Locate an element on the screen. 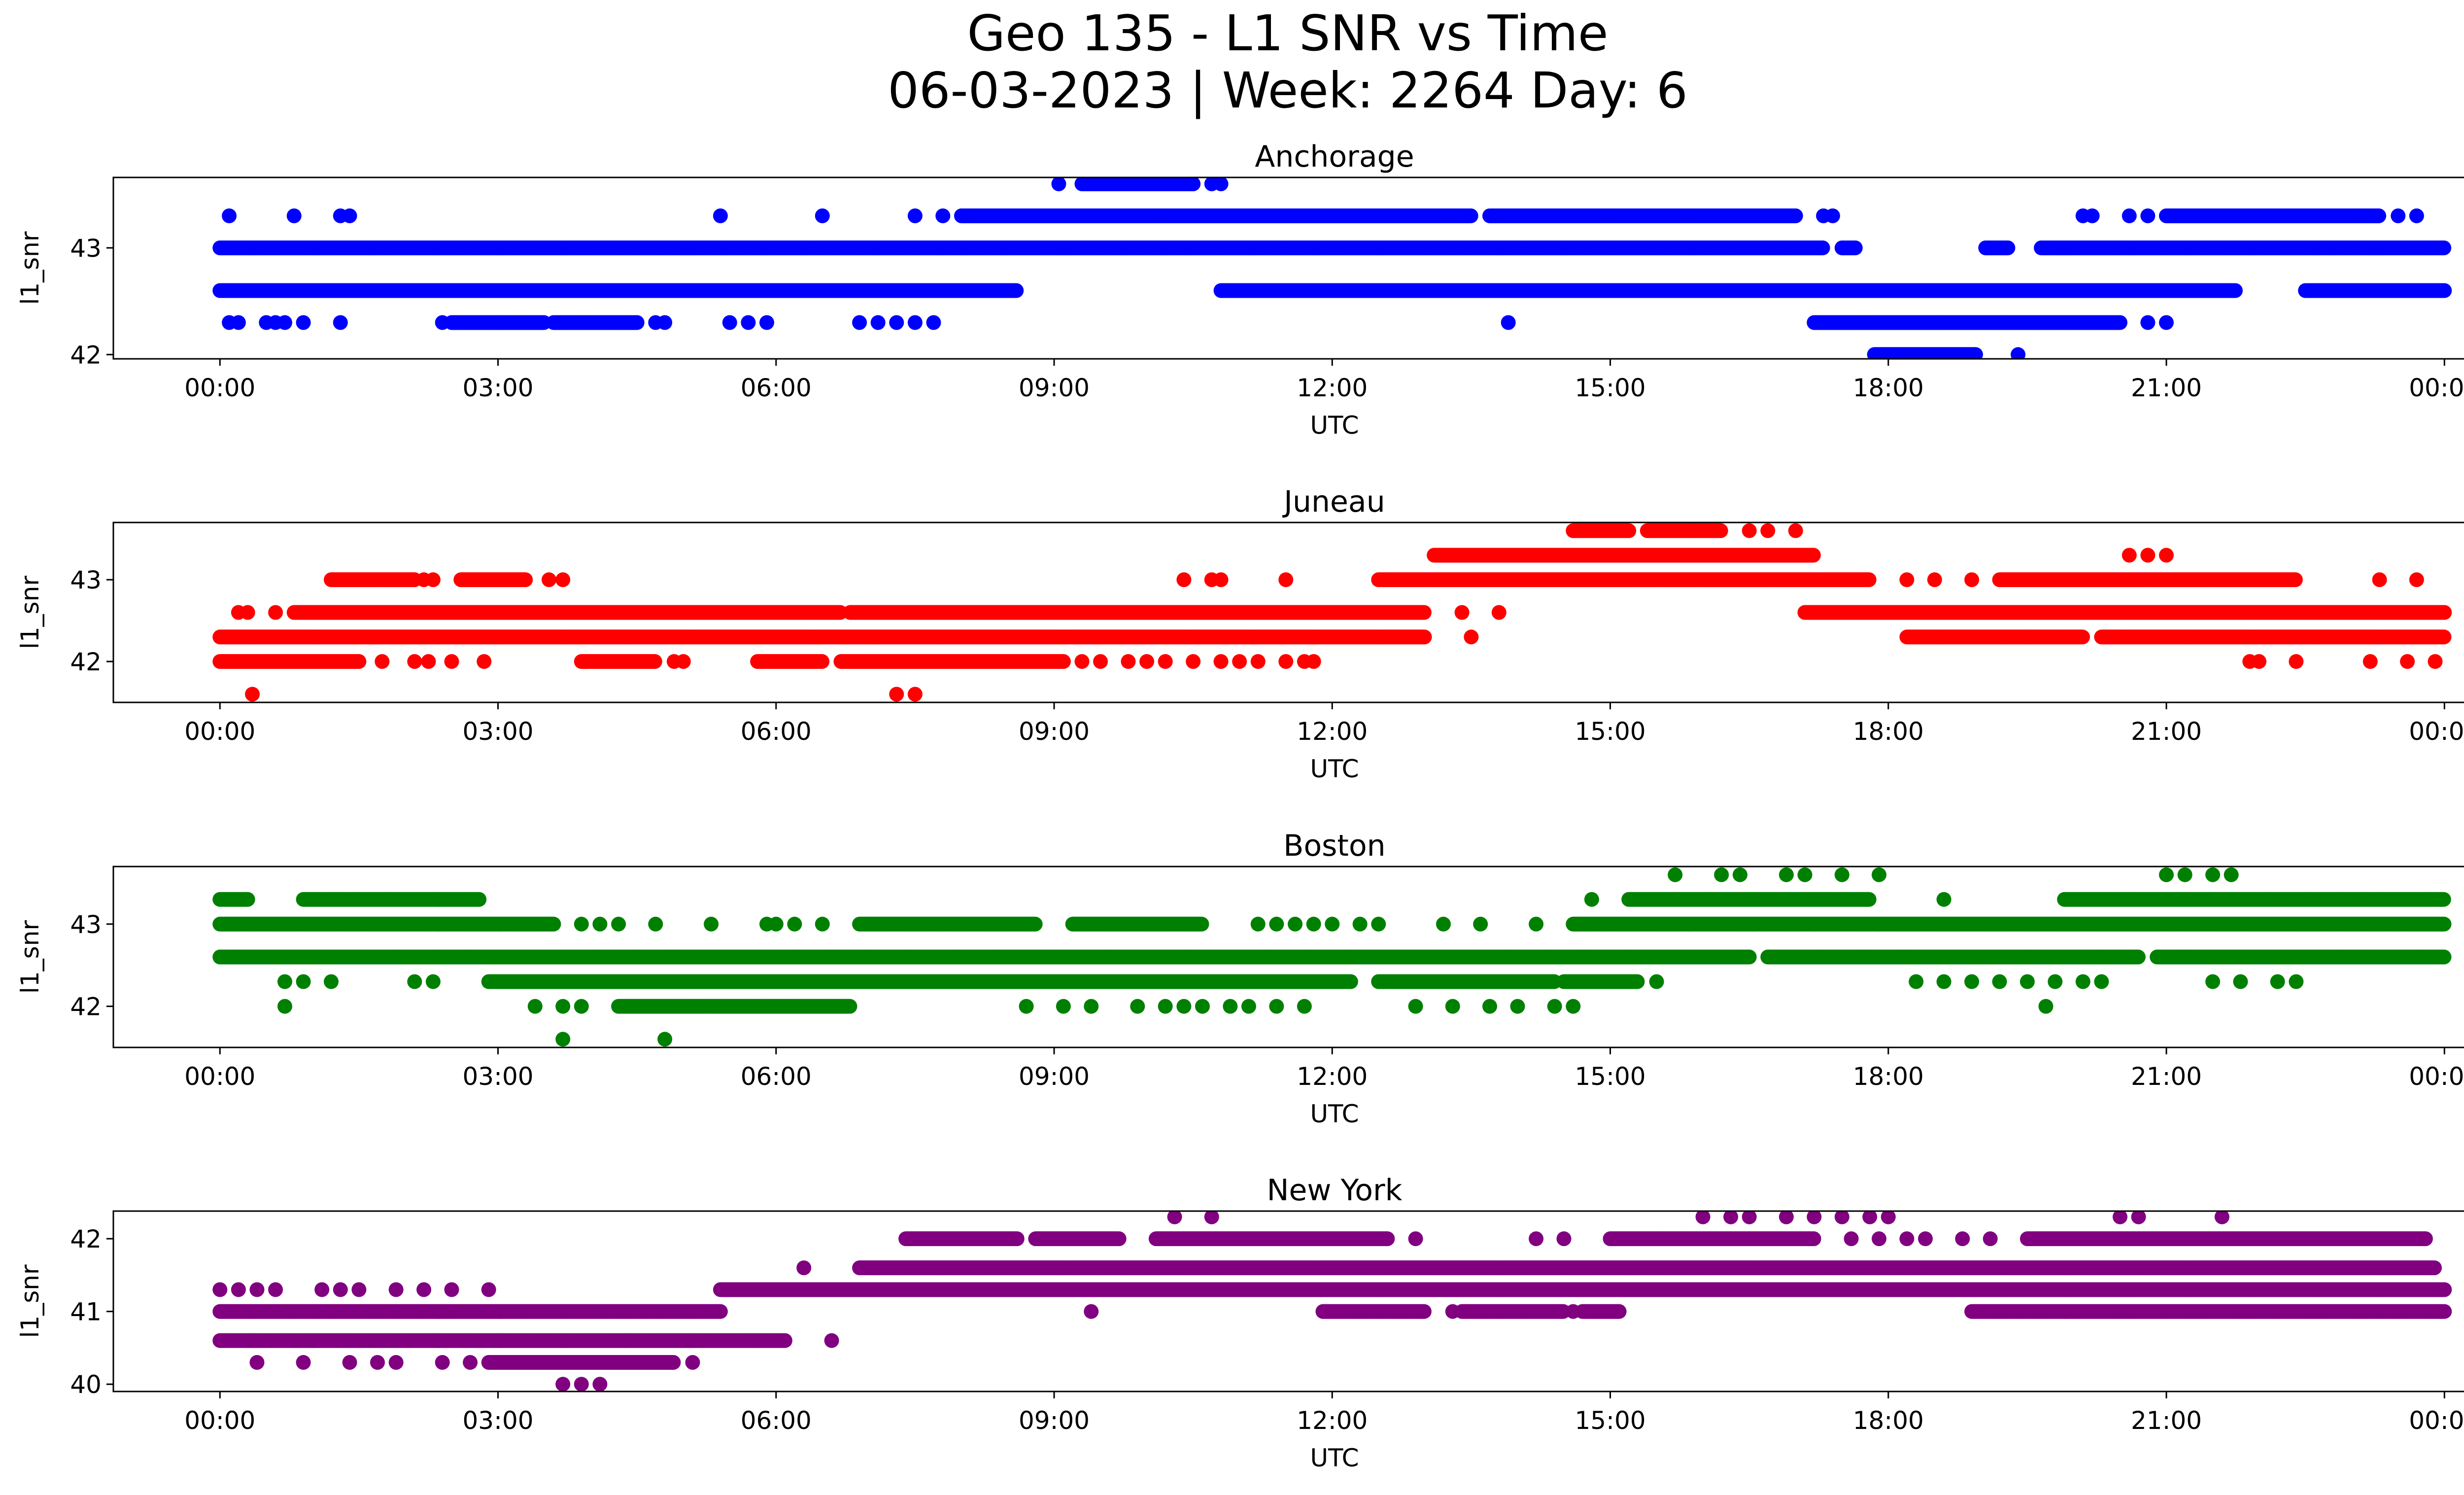  figure-title-line2: 06-03-2023 | Week: 2264 Day: 6 is located at coordinates (1287, 90).